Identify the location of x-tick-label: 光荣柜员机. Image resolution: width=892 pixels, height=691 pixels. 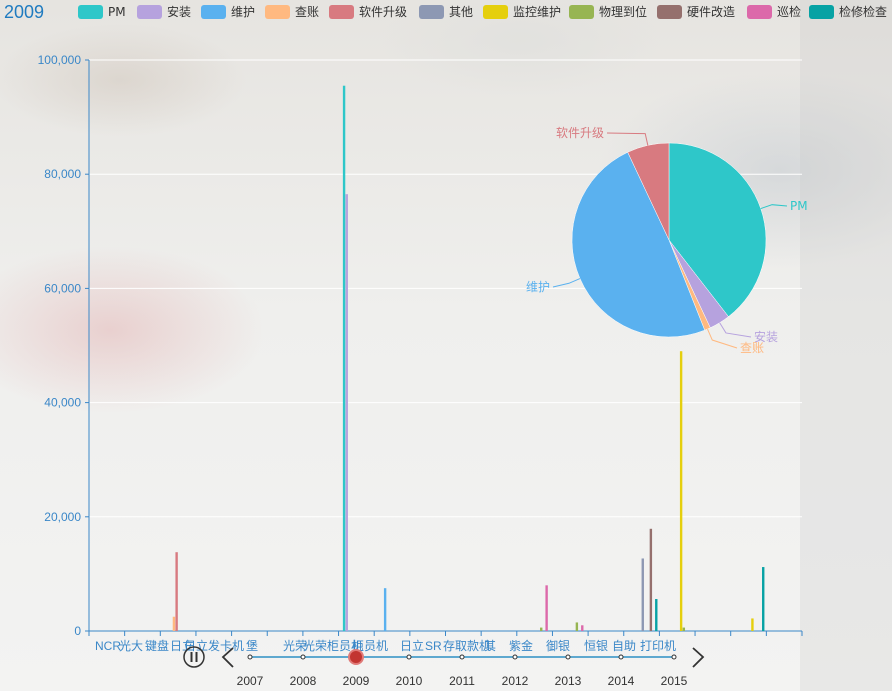
(333, 646).